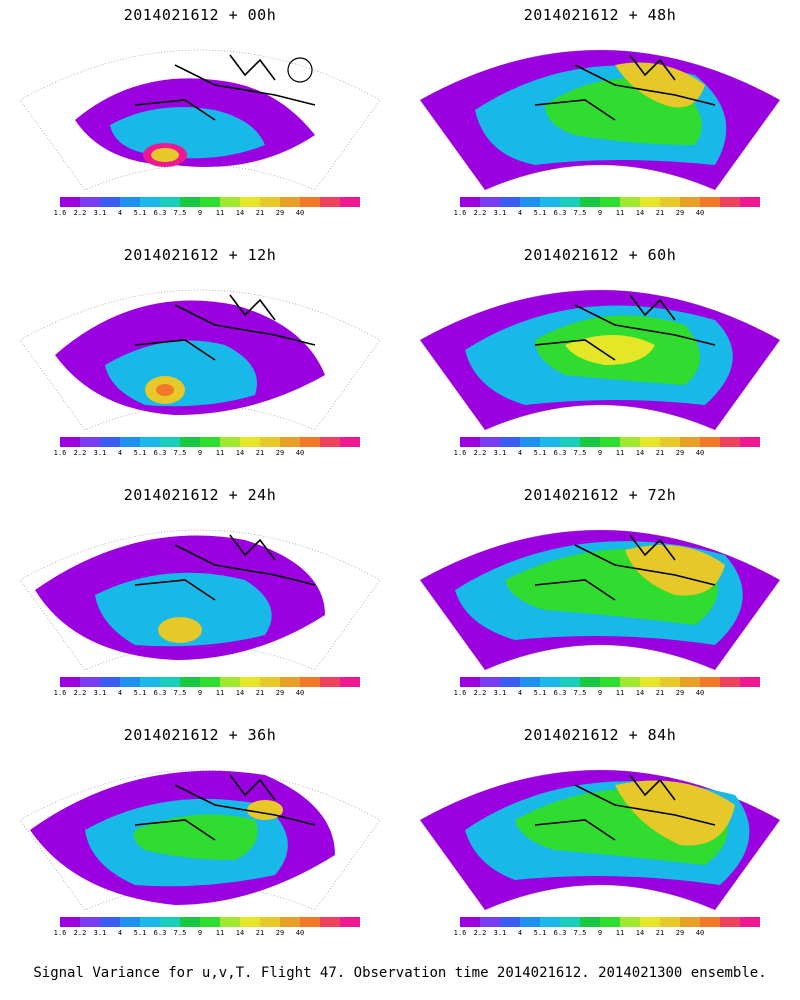 The height and width of the screenshot is (1000, 800). What do you see at coordinates (600, 15) in the screenshot?
I see `panel-title: 2014021612 + 48h` at bounding box center [600, 15].